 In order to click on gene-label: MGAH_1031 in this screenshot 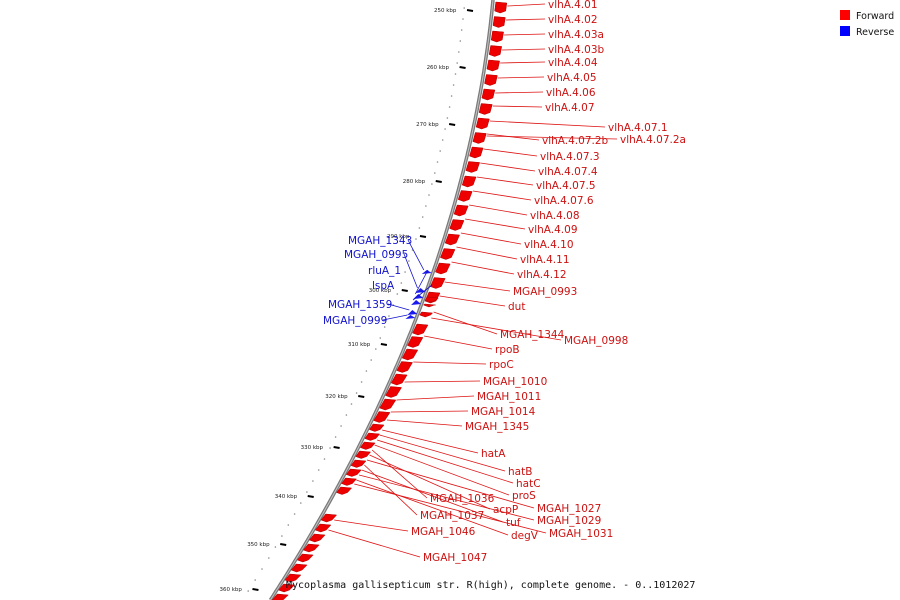, I will do `click(581, 534)`.